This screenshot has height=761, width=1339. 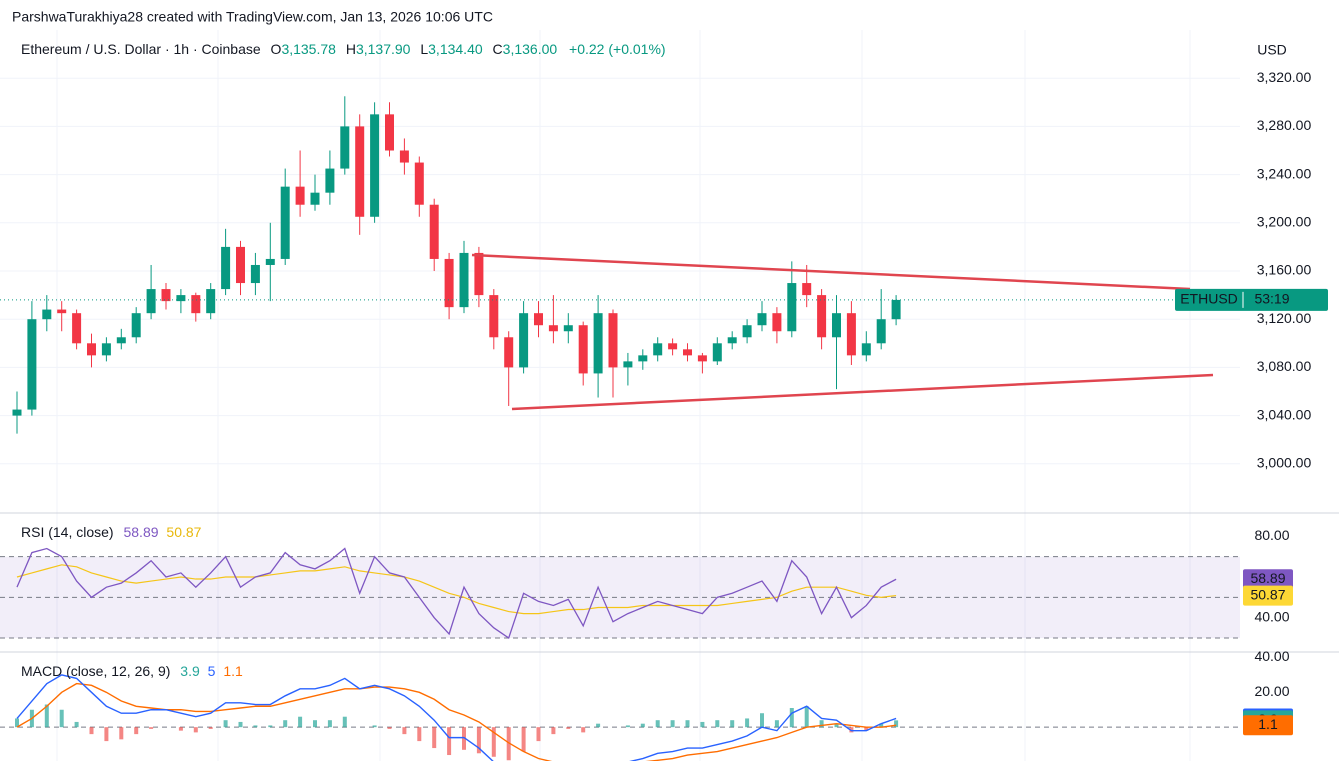 I want to click on macd-legend: MACD (close, 12, 26, 9) 3.9 5 1.1, so click(x=132, y=671).